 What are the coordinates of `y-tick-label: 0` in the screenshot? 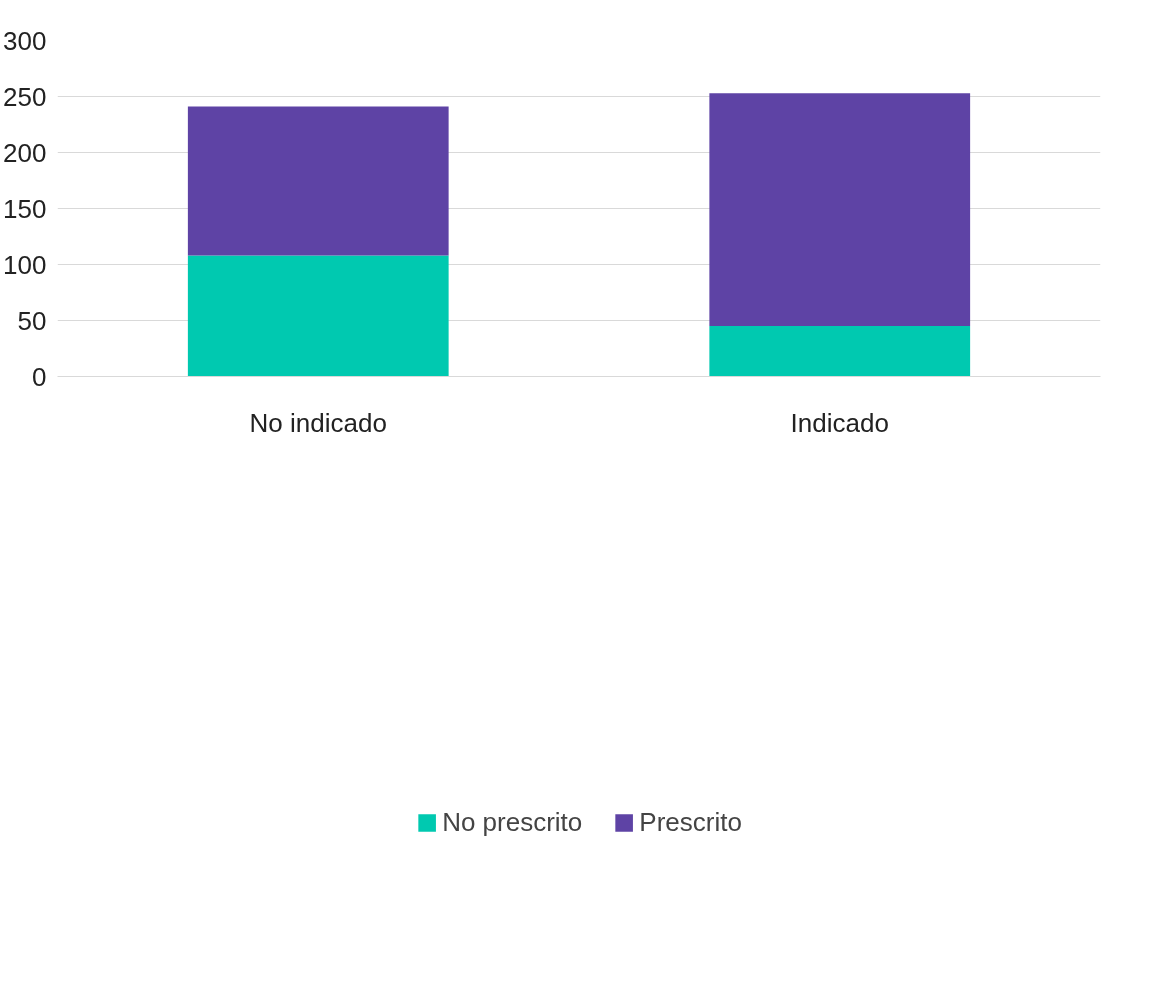 It's located at (39, 376).